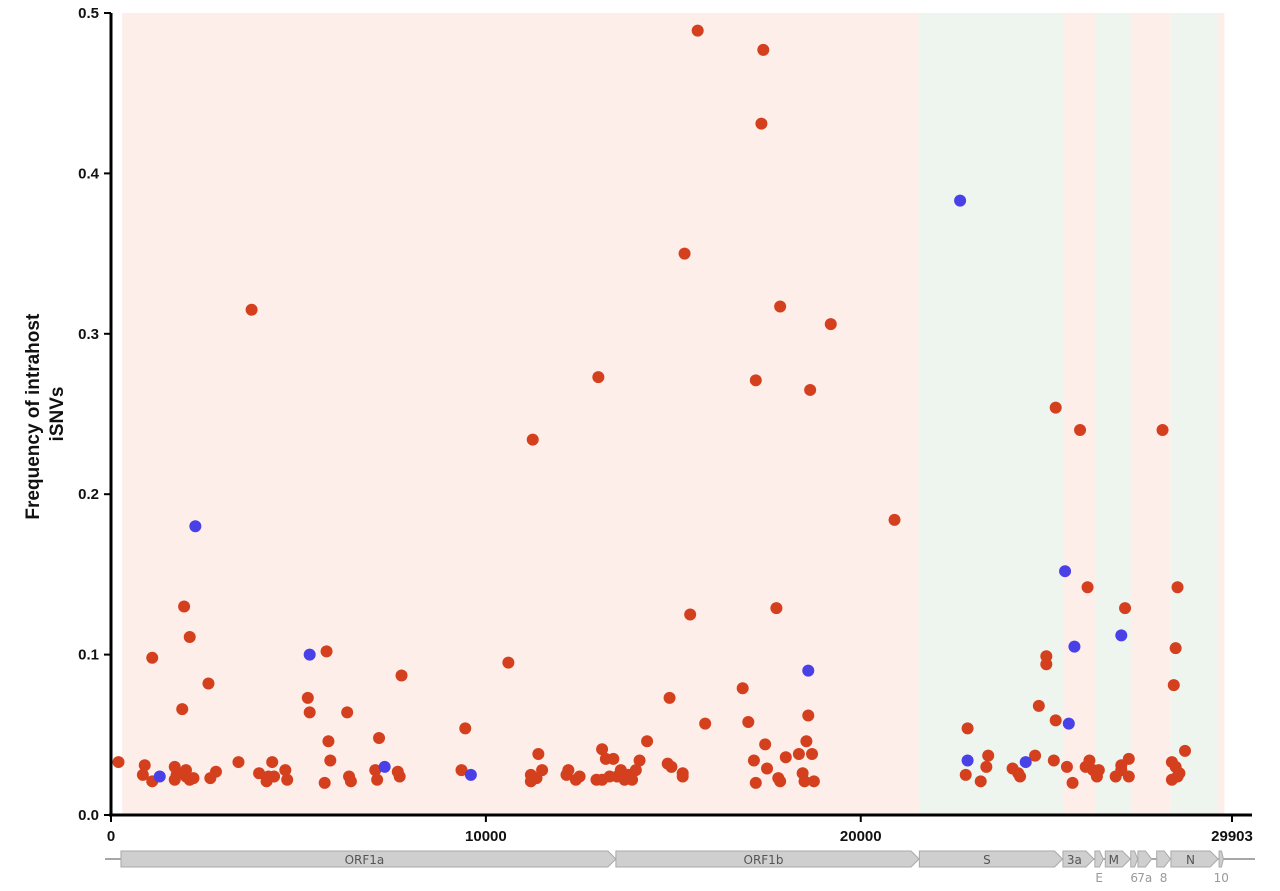 Image resolution: width=1280 pixels, height=891 pixels. What do you see at coordinates (1145, 859) in the screenshot?
I see `gene-arrow-7a` at bounding box center [1145, 859].